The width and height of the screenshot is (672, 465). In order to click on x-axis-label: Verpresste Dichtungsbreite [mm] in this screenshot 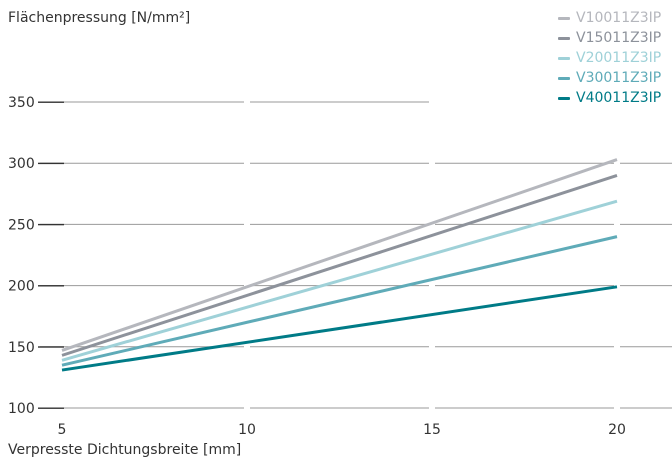, I will do `click(125, 450)`.